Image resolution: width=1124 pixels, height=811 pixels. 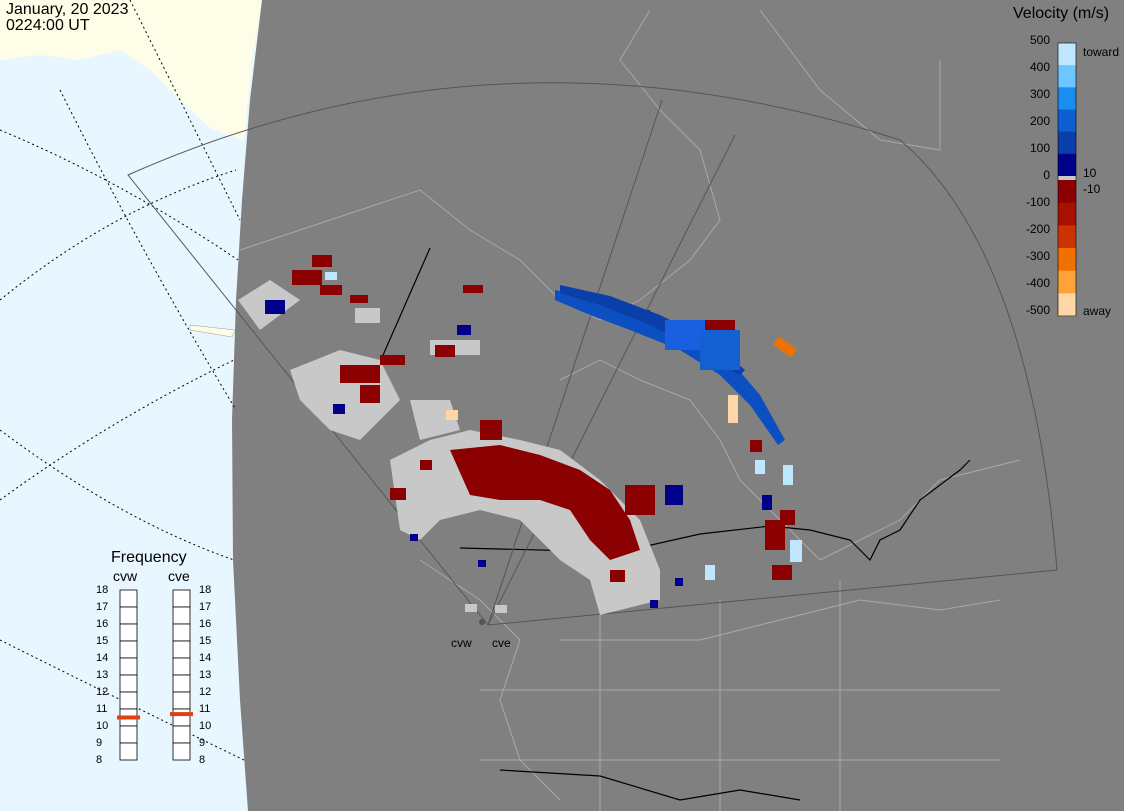 I want to click on velocity-tick: 200, so click(x=1039, y=121).